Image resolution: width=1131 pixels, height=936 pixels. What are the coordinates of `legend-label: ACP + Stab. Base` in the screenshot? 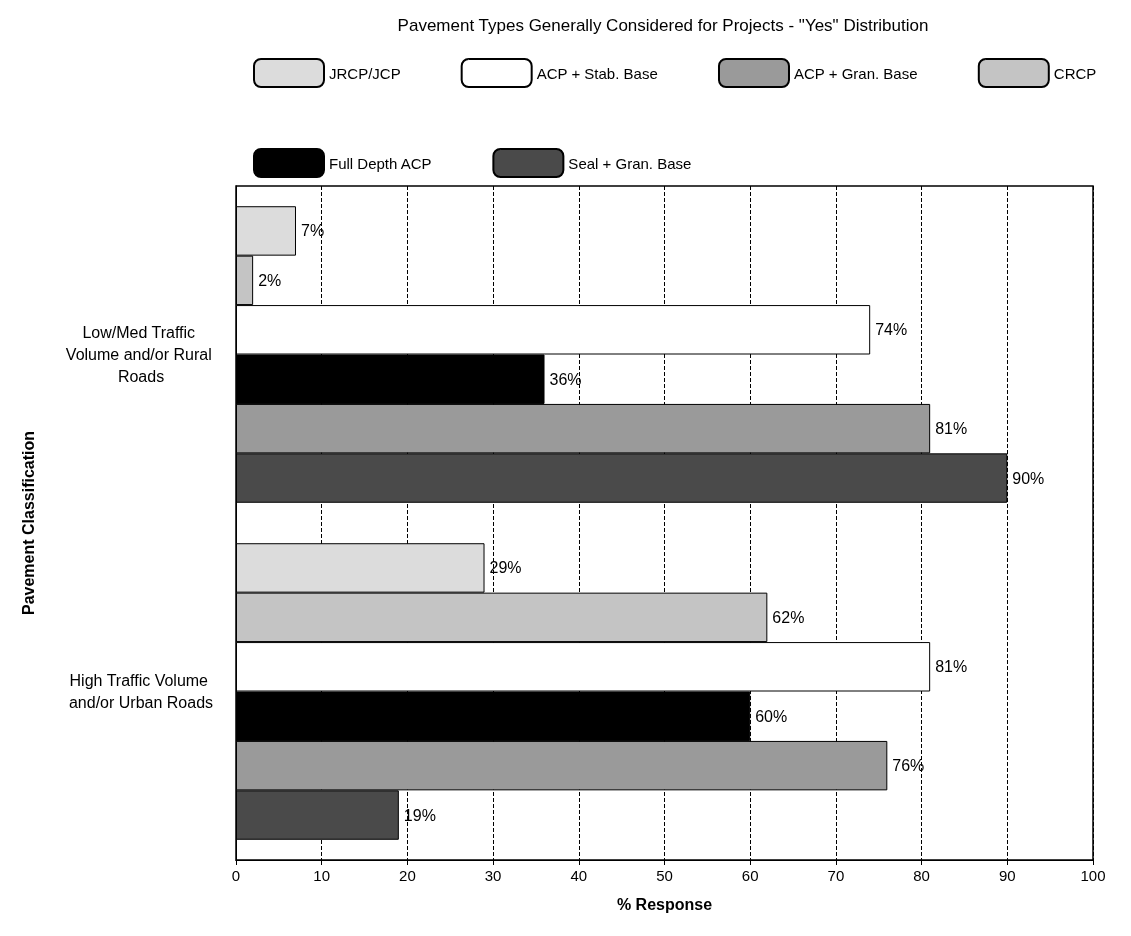 It's located at (597, 73).